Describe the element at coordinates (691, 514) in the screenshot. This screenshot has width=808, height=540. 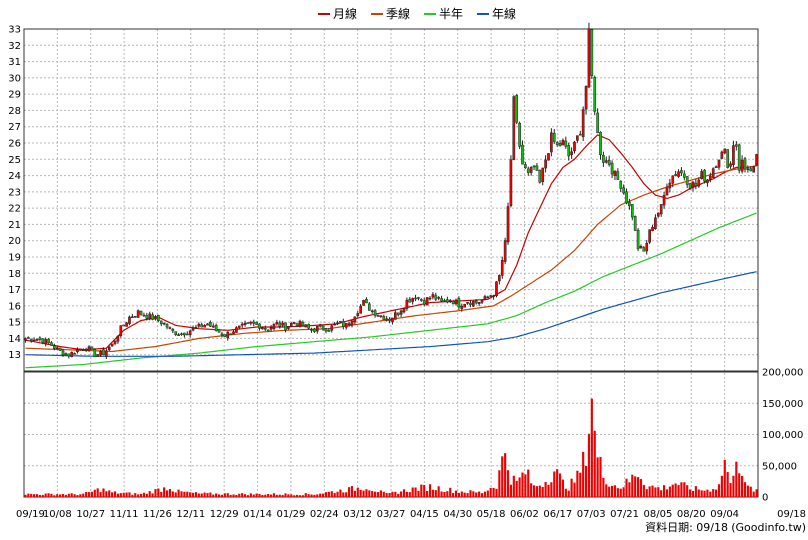
I see `date-tick-label: 08/20` at that location.